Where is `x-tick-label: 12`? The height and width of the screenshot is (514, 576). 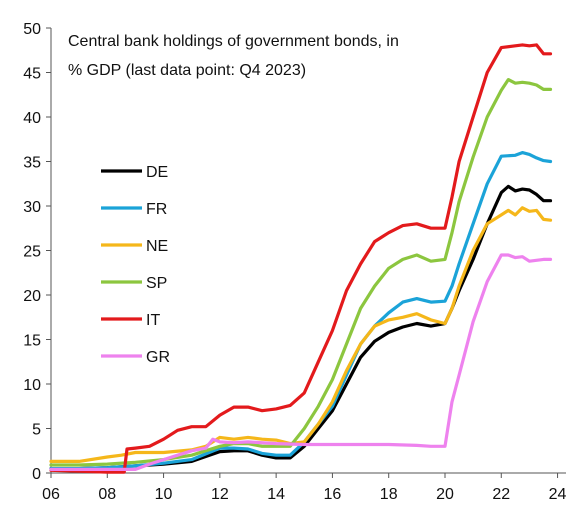
x-tick-label: 12 is located at coordinates (220, 494).